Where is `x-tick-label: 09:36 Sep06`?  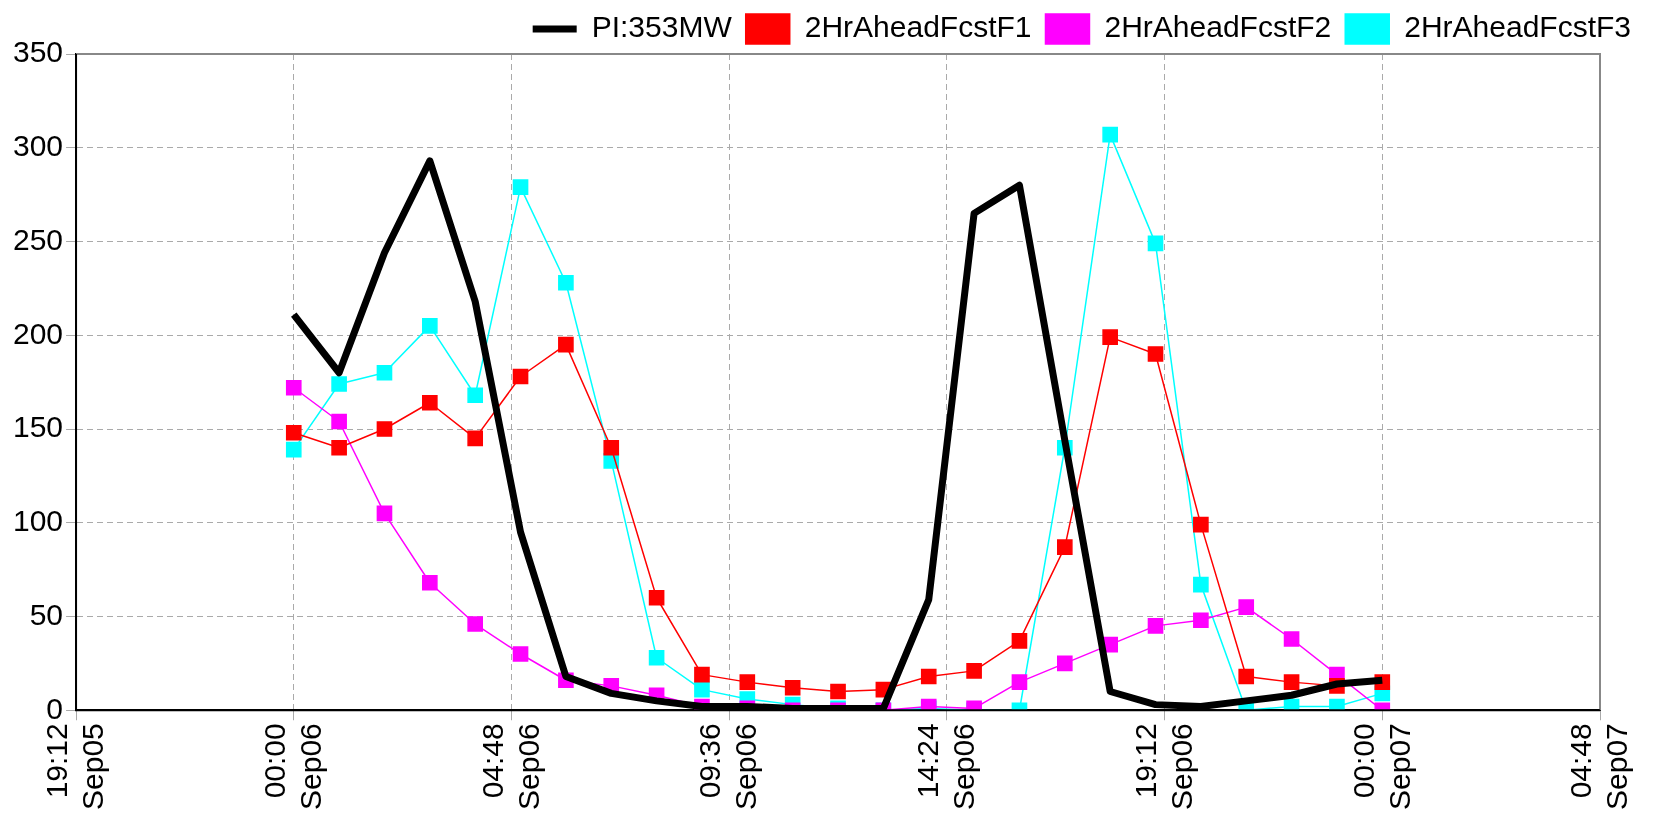
x-tick-label: 09:36 Sep06 is located at coordinates (728, 766).